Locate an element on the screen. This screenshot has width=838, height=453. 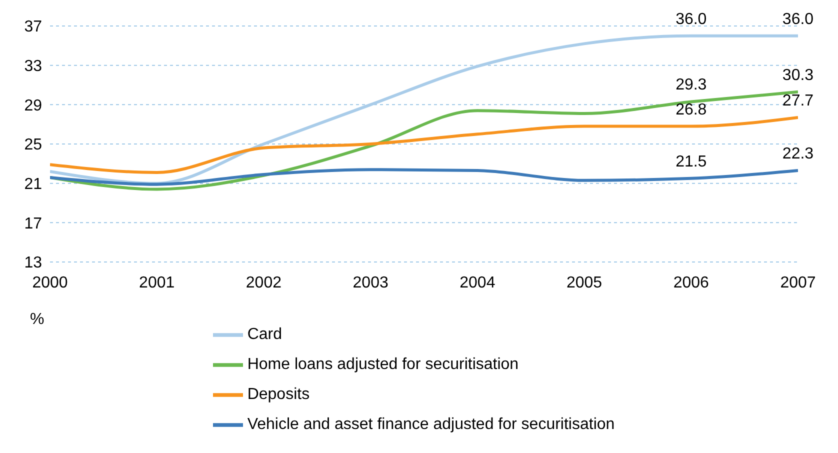
x-tick-label: 2007 is located at coordinates (798, 283).